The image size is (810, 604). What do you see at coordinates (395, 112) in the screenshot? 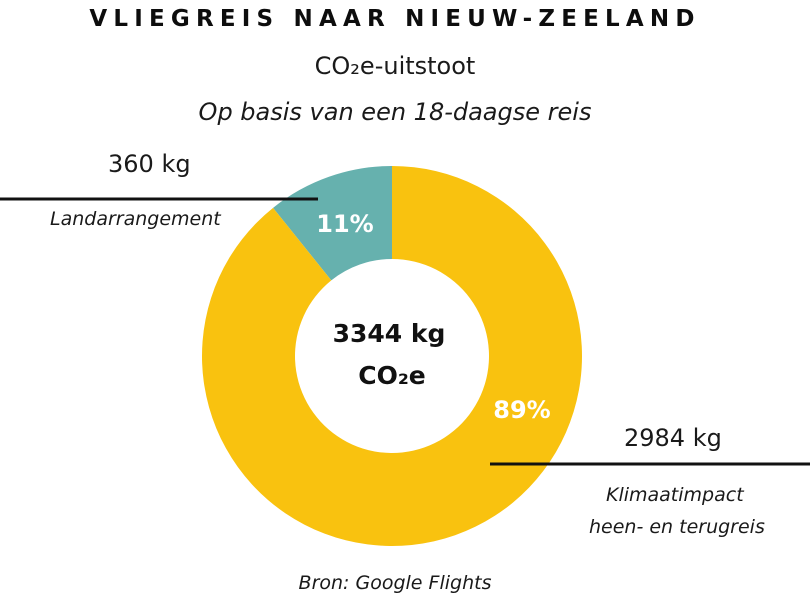
I see `chart-subtitle-basis: Op basis van een 18-daagse reis` at bounding box center [395, 112].